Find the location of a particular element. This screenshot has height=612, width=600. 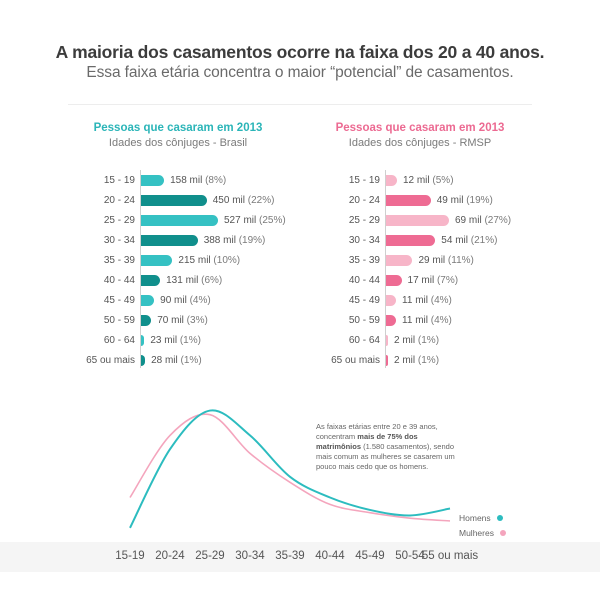

brasil-category-label: 20 - 24 is located at coordinates (119, 200).